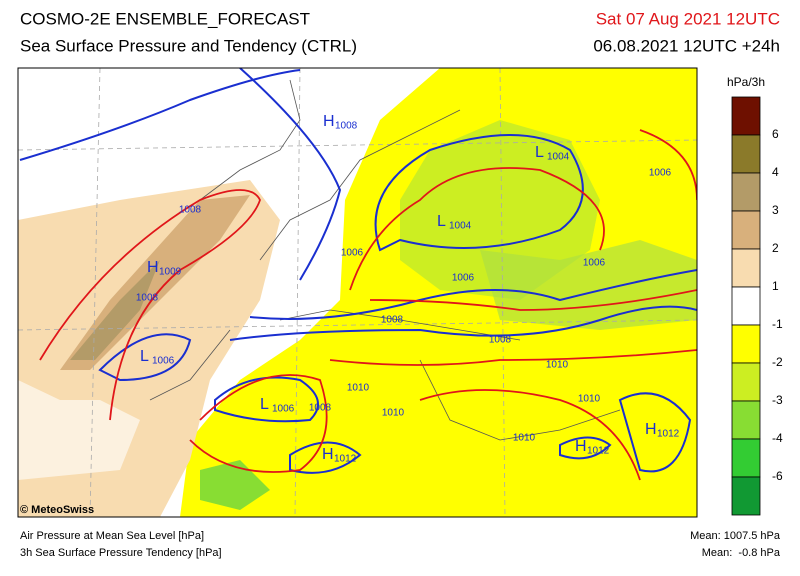  What do you see at coordinates (121, 553) in the screenshot?
I see `footer-left: 3h Sea Surface Pressure Tendency [hPa]` at bounding box center [121, 553].